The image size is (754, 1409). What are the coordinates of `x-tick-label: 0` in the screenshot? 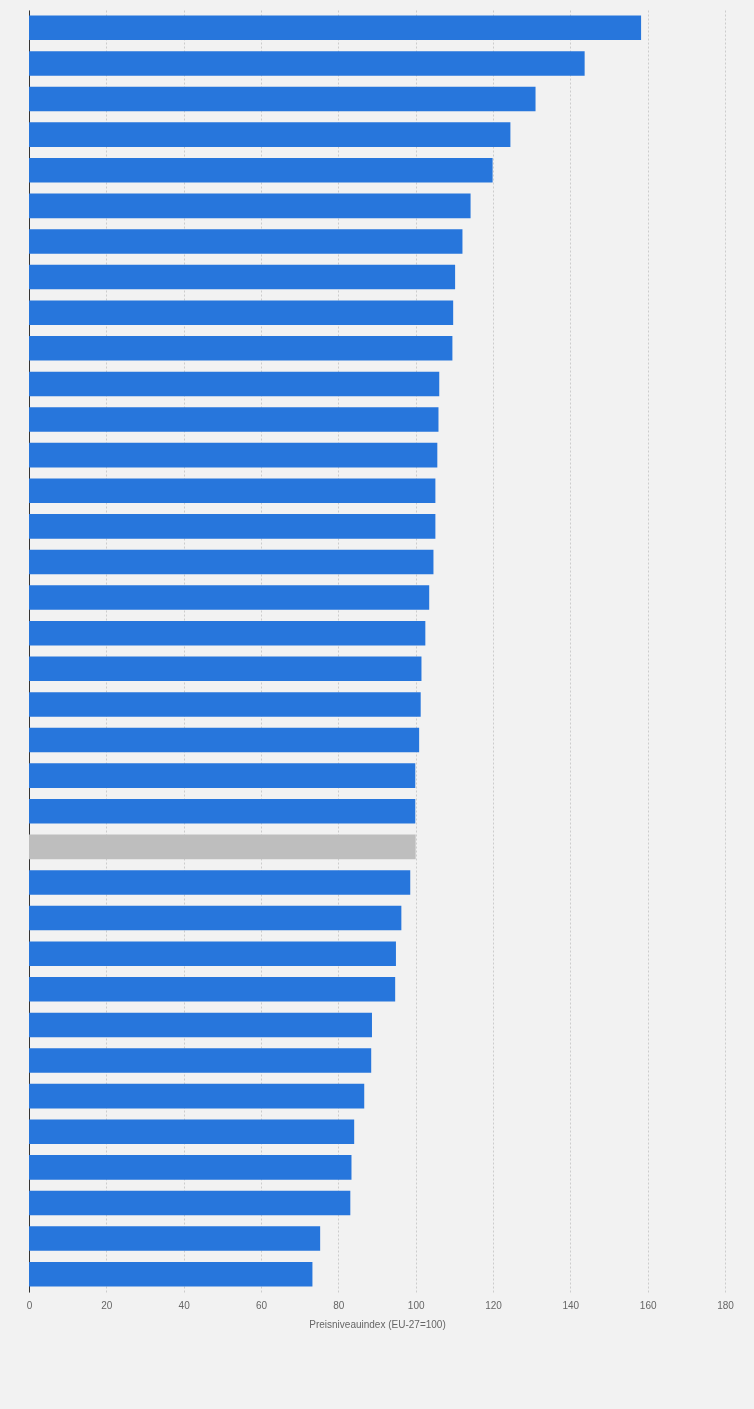 It's located at (29, 1305).